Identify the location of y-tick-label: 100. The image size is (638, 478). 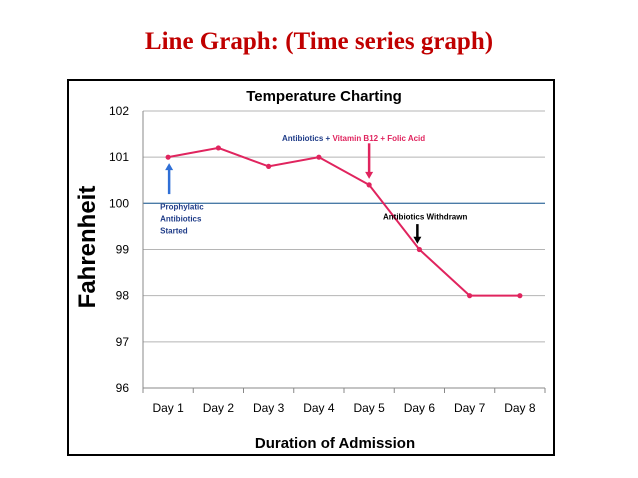
(119, 203).